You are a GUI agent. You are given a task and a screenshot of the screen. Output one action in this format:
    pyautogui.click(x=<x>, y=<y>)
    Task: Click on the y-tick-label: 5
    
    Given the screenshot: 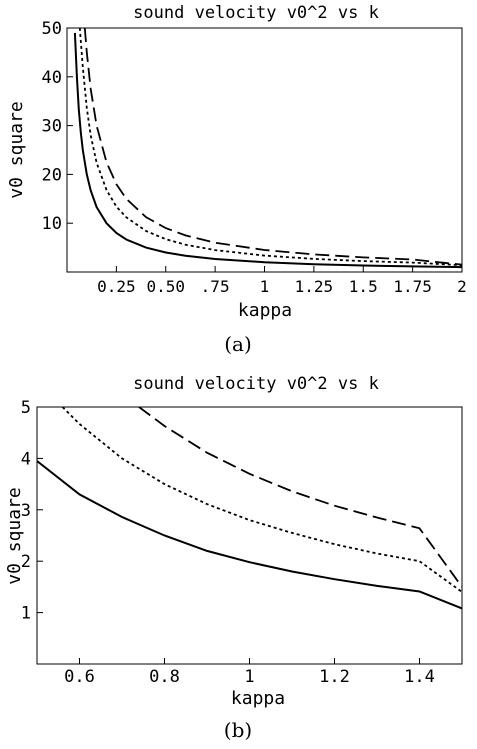 What is the action you would take?
    pyautogui.click(x=26, y=408)
    